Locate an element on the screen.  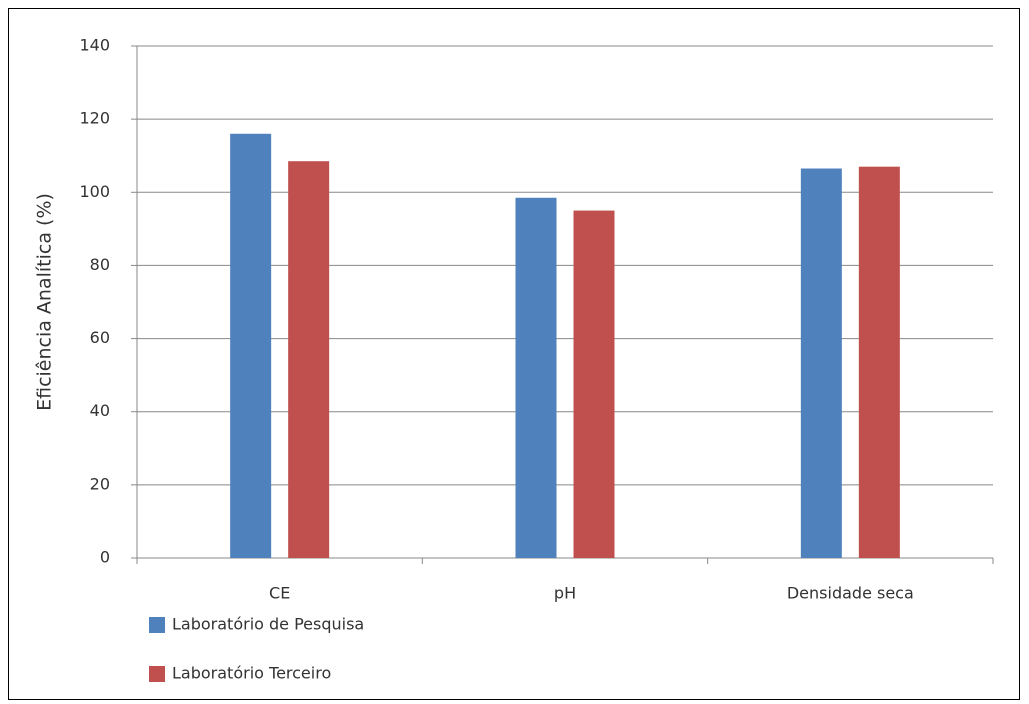
y-tick-label: 140 is located at coordinates (94, 45).